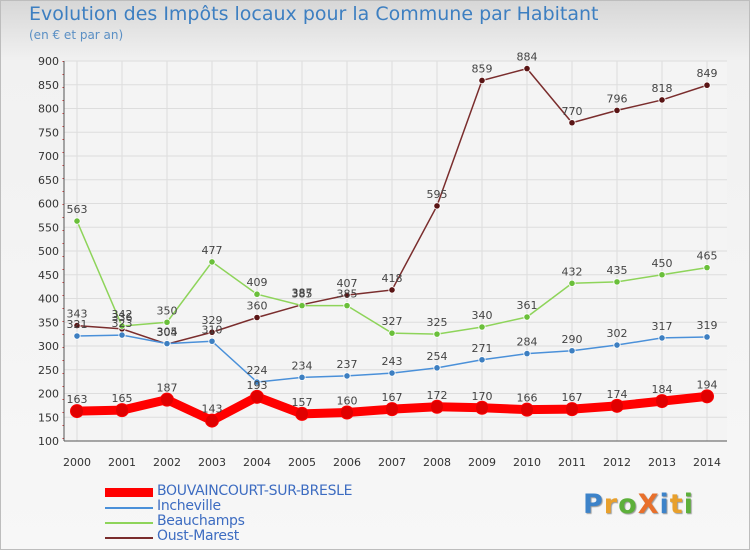  What do you see at coordinates (255, 506) in the screenshot?
I see `legend-item: Incheville` at bounding box center [255, 506].